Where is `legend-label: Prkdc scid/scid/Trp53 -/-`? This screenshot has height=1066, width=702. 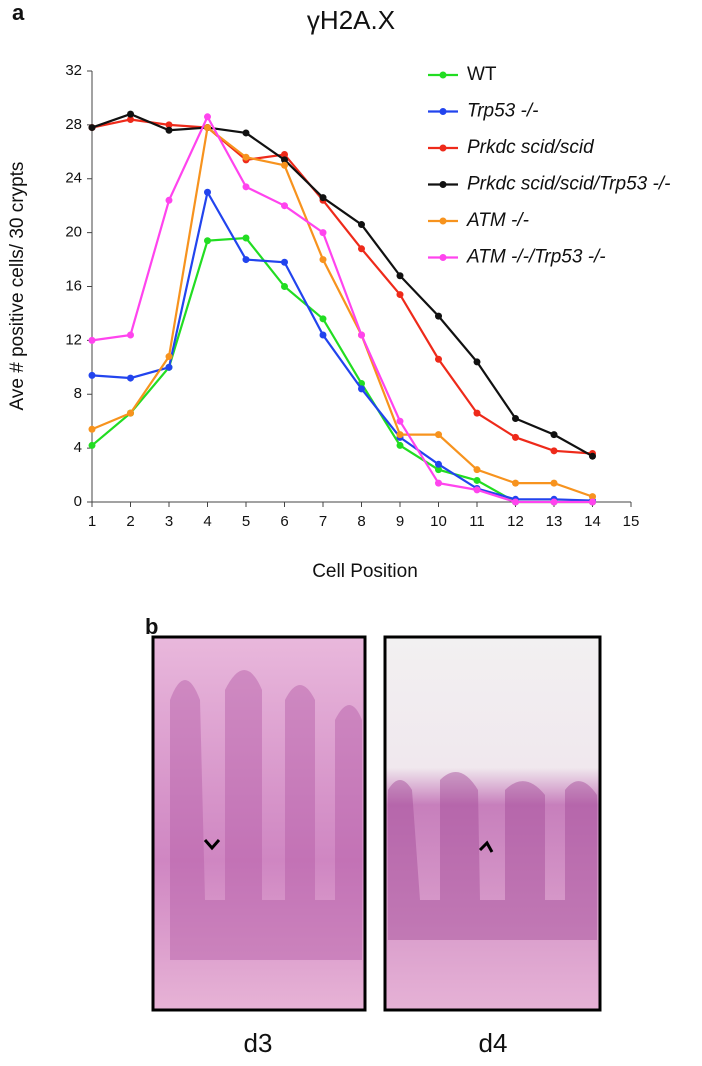
legend-label: Prkdc scid/scid/Trp53 -/- is located at coordinates (568, 184).